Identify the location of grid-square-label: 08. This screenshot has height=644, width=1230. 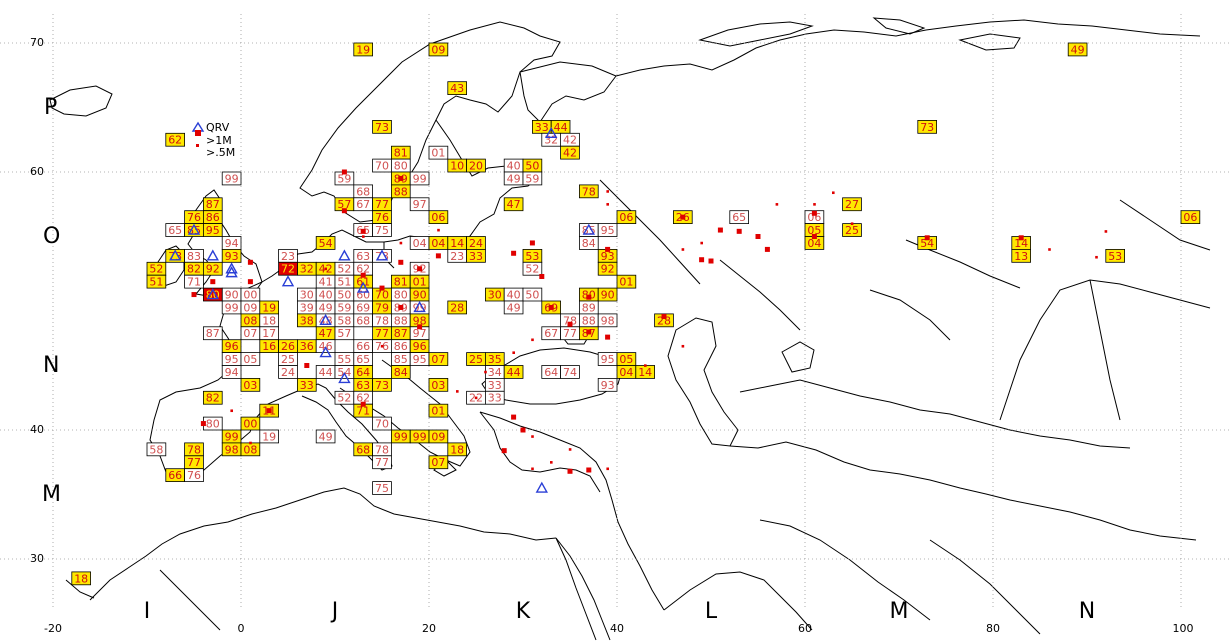
(250, 320).